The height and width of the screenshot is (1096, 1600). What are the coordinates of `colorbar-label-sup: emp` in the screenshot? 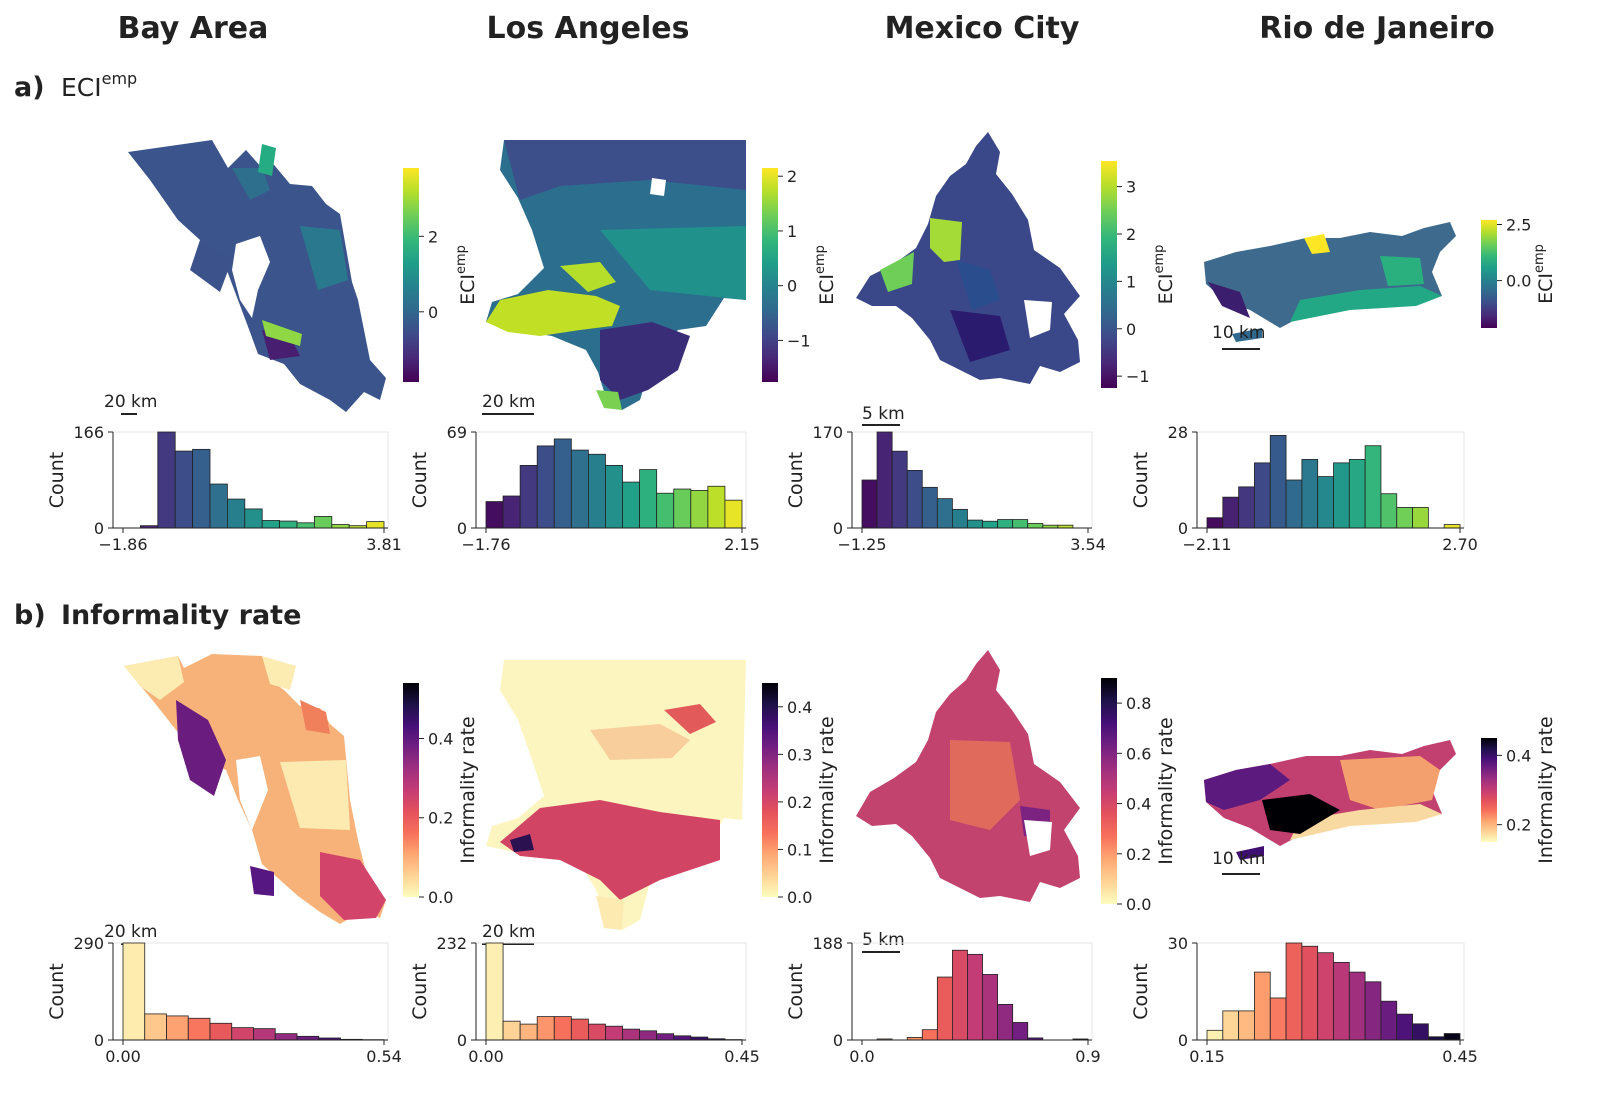 It's located at (1159, 259).